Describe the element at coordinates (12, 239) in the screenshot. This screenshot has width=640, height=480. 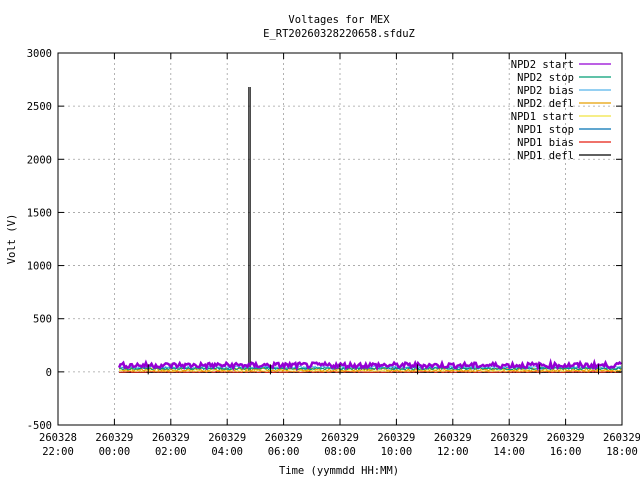
I see `y-axis-label: Volt (V)` at that location.